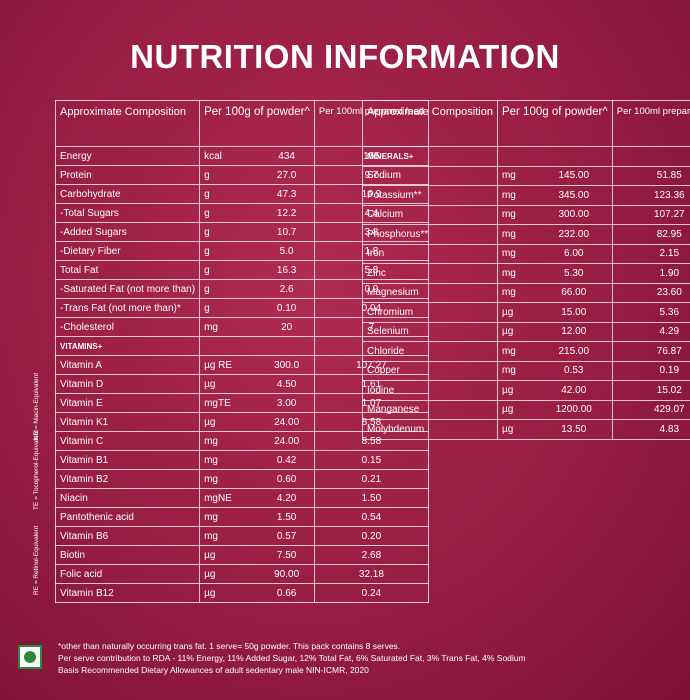 This screenshot has height=700, width=690. I want to click on table-row: Chloride mg 215.00 76.87, so click(526, 351).